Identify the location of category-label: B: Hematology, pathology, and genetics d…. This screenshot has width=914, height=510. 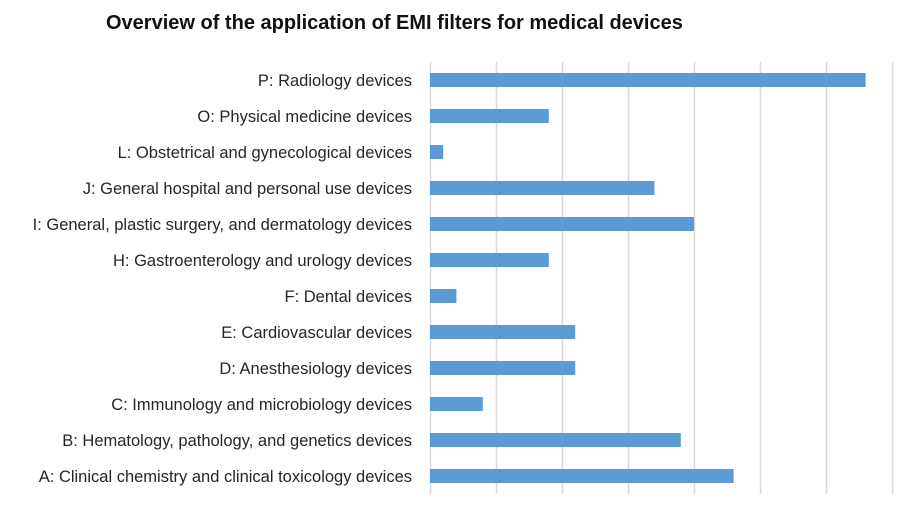
(237, 441).